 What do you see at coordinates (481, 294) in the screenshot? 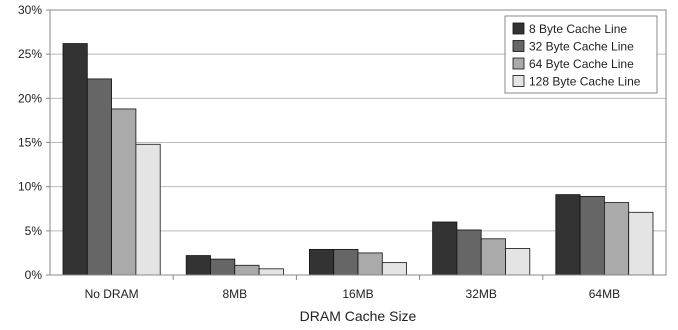
I see `x-category-label: 32MB` at bounding box center [481, 294].